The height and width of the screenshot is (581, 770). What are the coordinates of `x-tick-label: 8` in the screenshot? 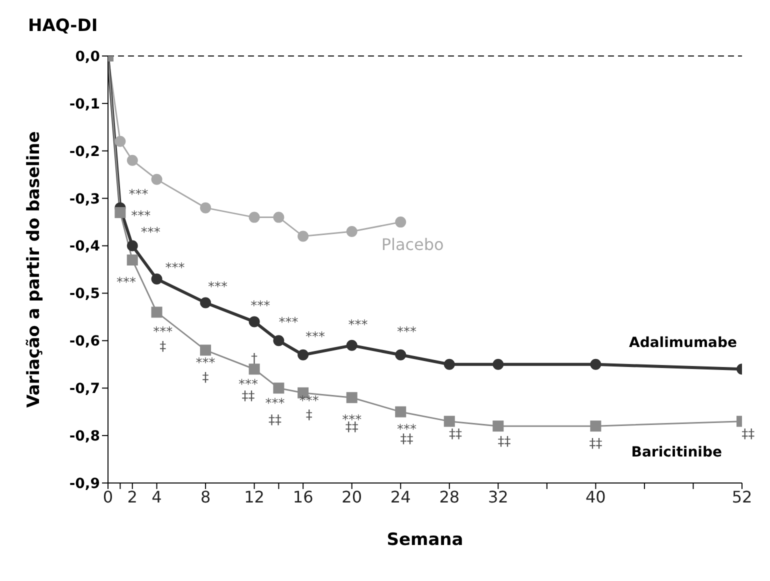 It's located at (205, 496).